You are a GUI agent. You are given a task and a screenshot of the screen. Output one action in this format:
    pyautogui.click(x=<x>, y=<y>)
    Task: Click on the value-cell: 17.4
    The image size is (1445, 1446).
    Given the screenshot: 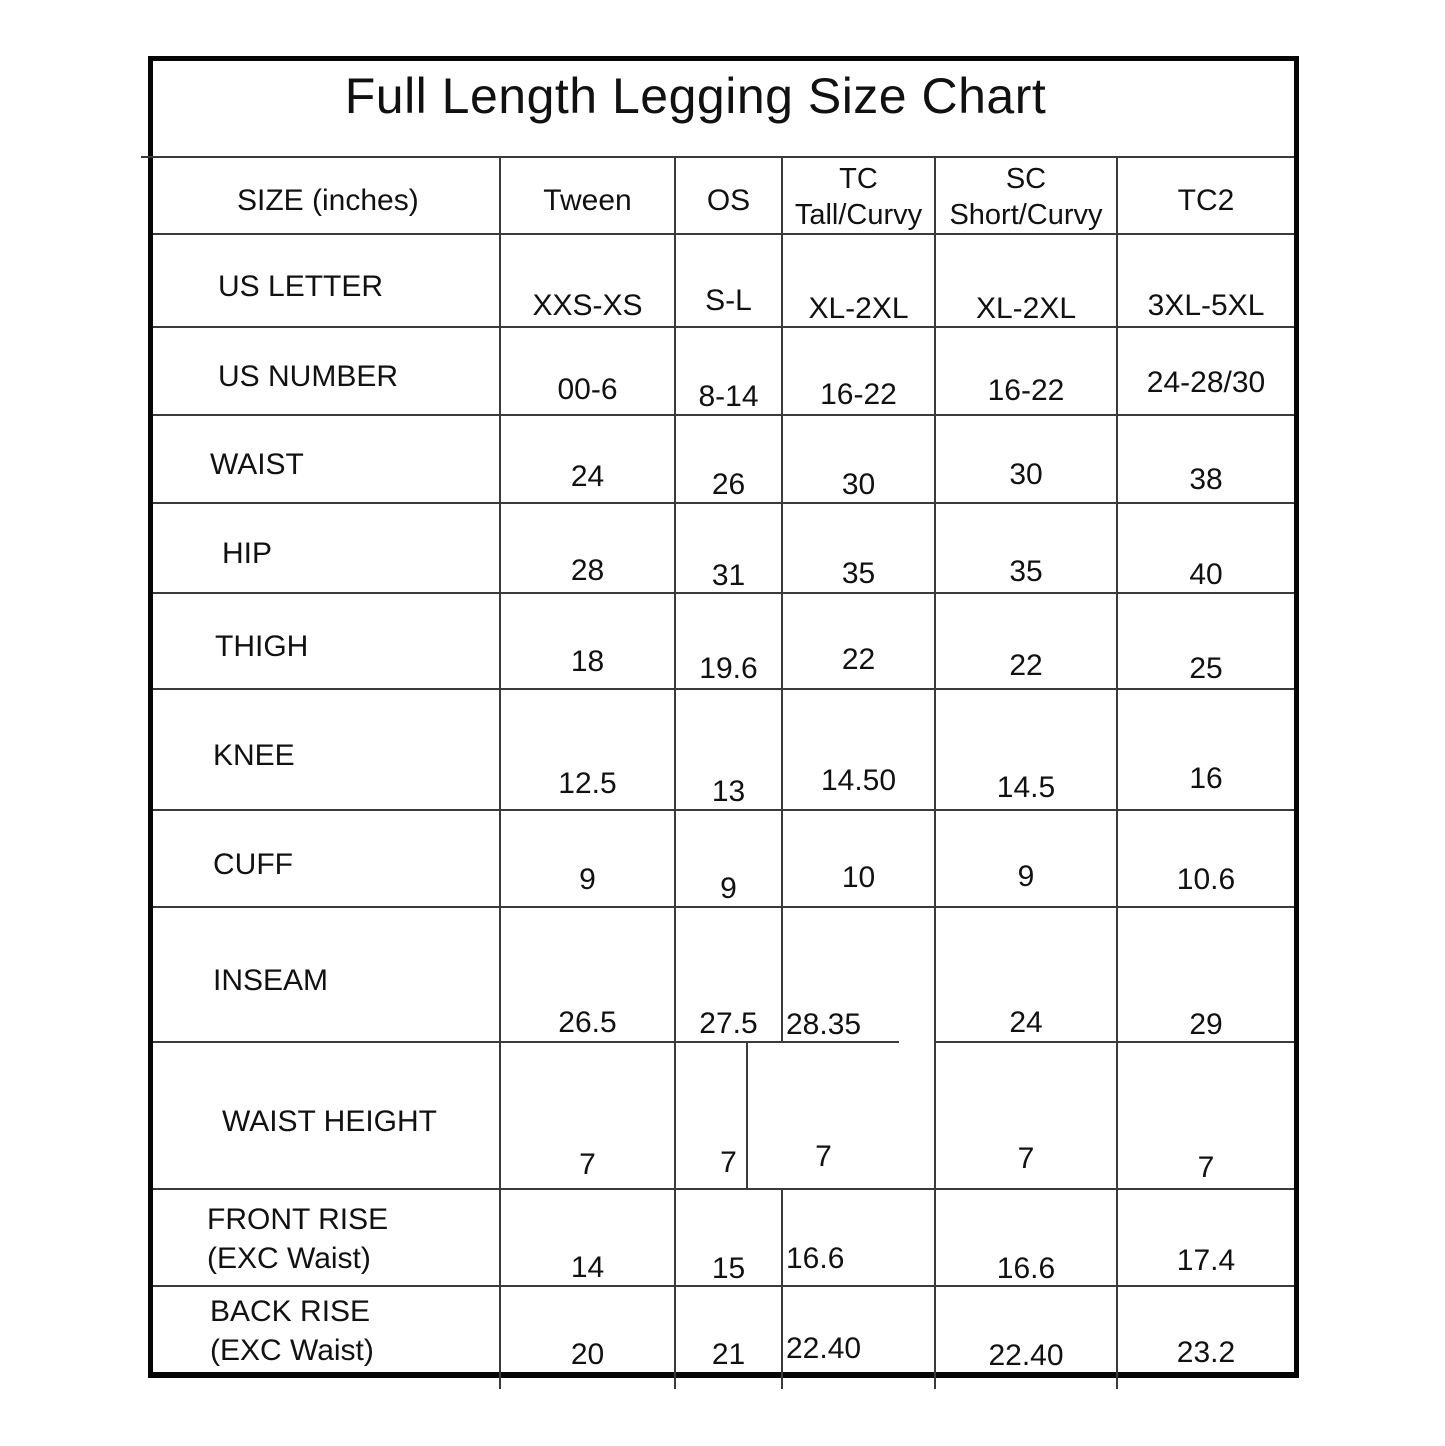 What is the action you would take?
    pyautogui.click(x=1205, y=1236)
    